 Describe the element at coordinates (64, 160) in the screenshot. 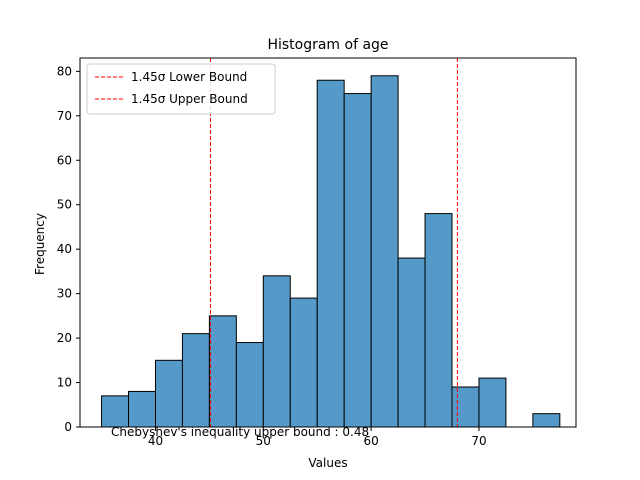

I see `y-tick-label-60: 60` at that location.